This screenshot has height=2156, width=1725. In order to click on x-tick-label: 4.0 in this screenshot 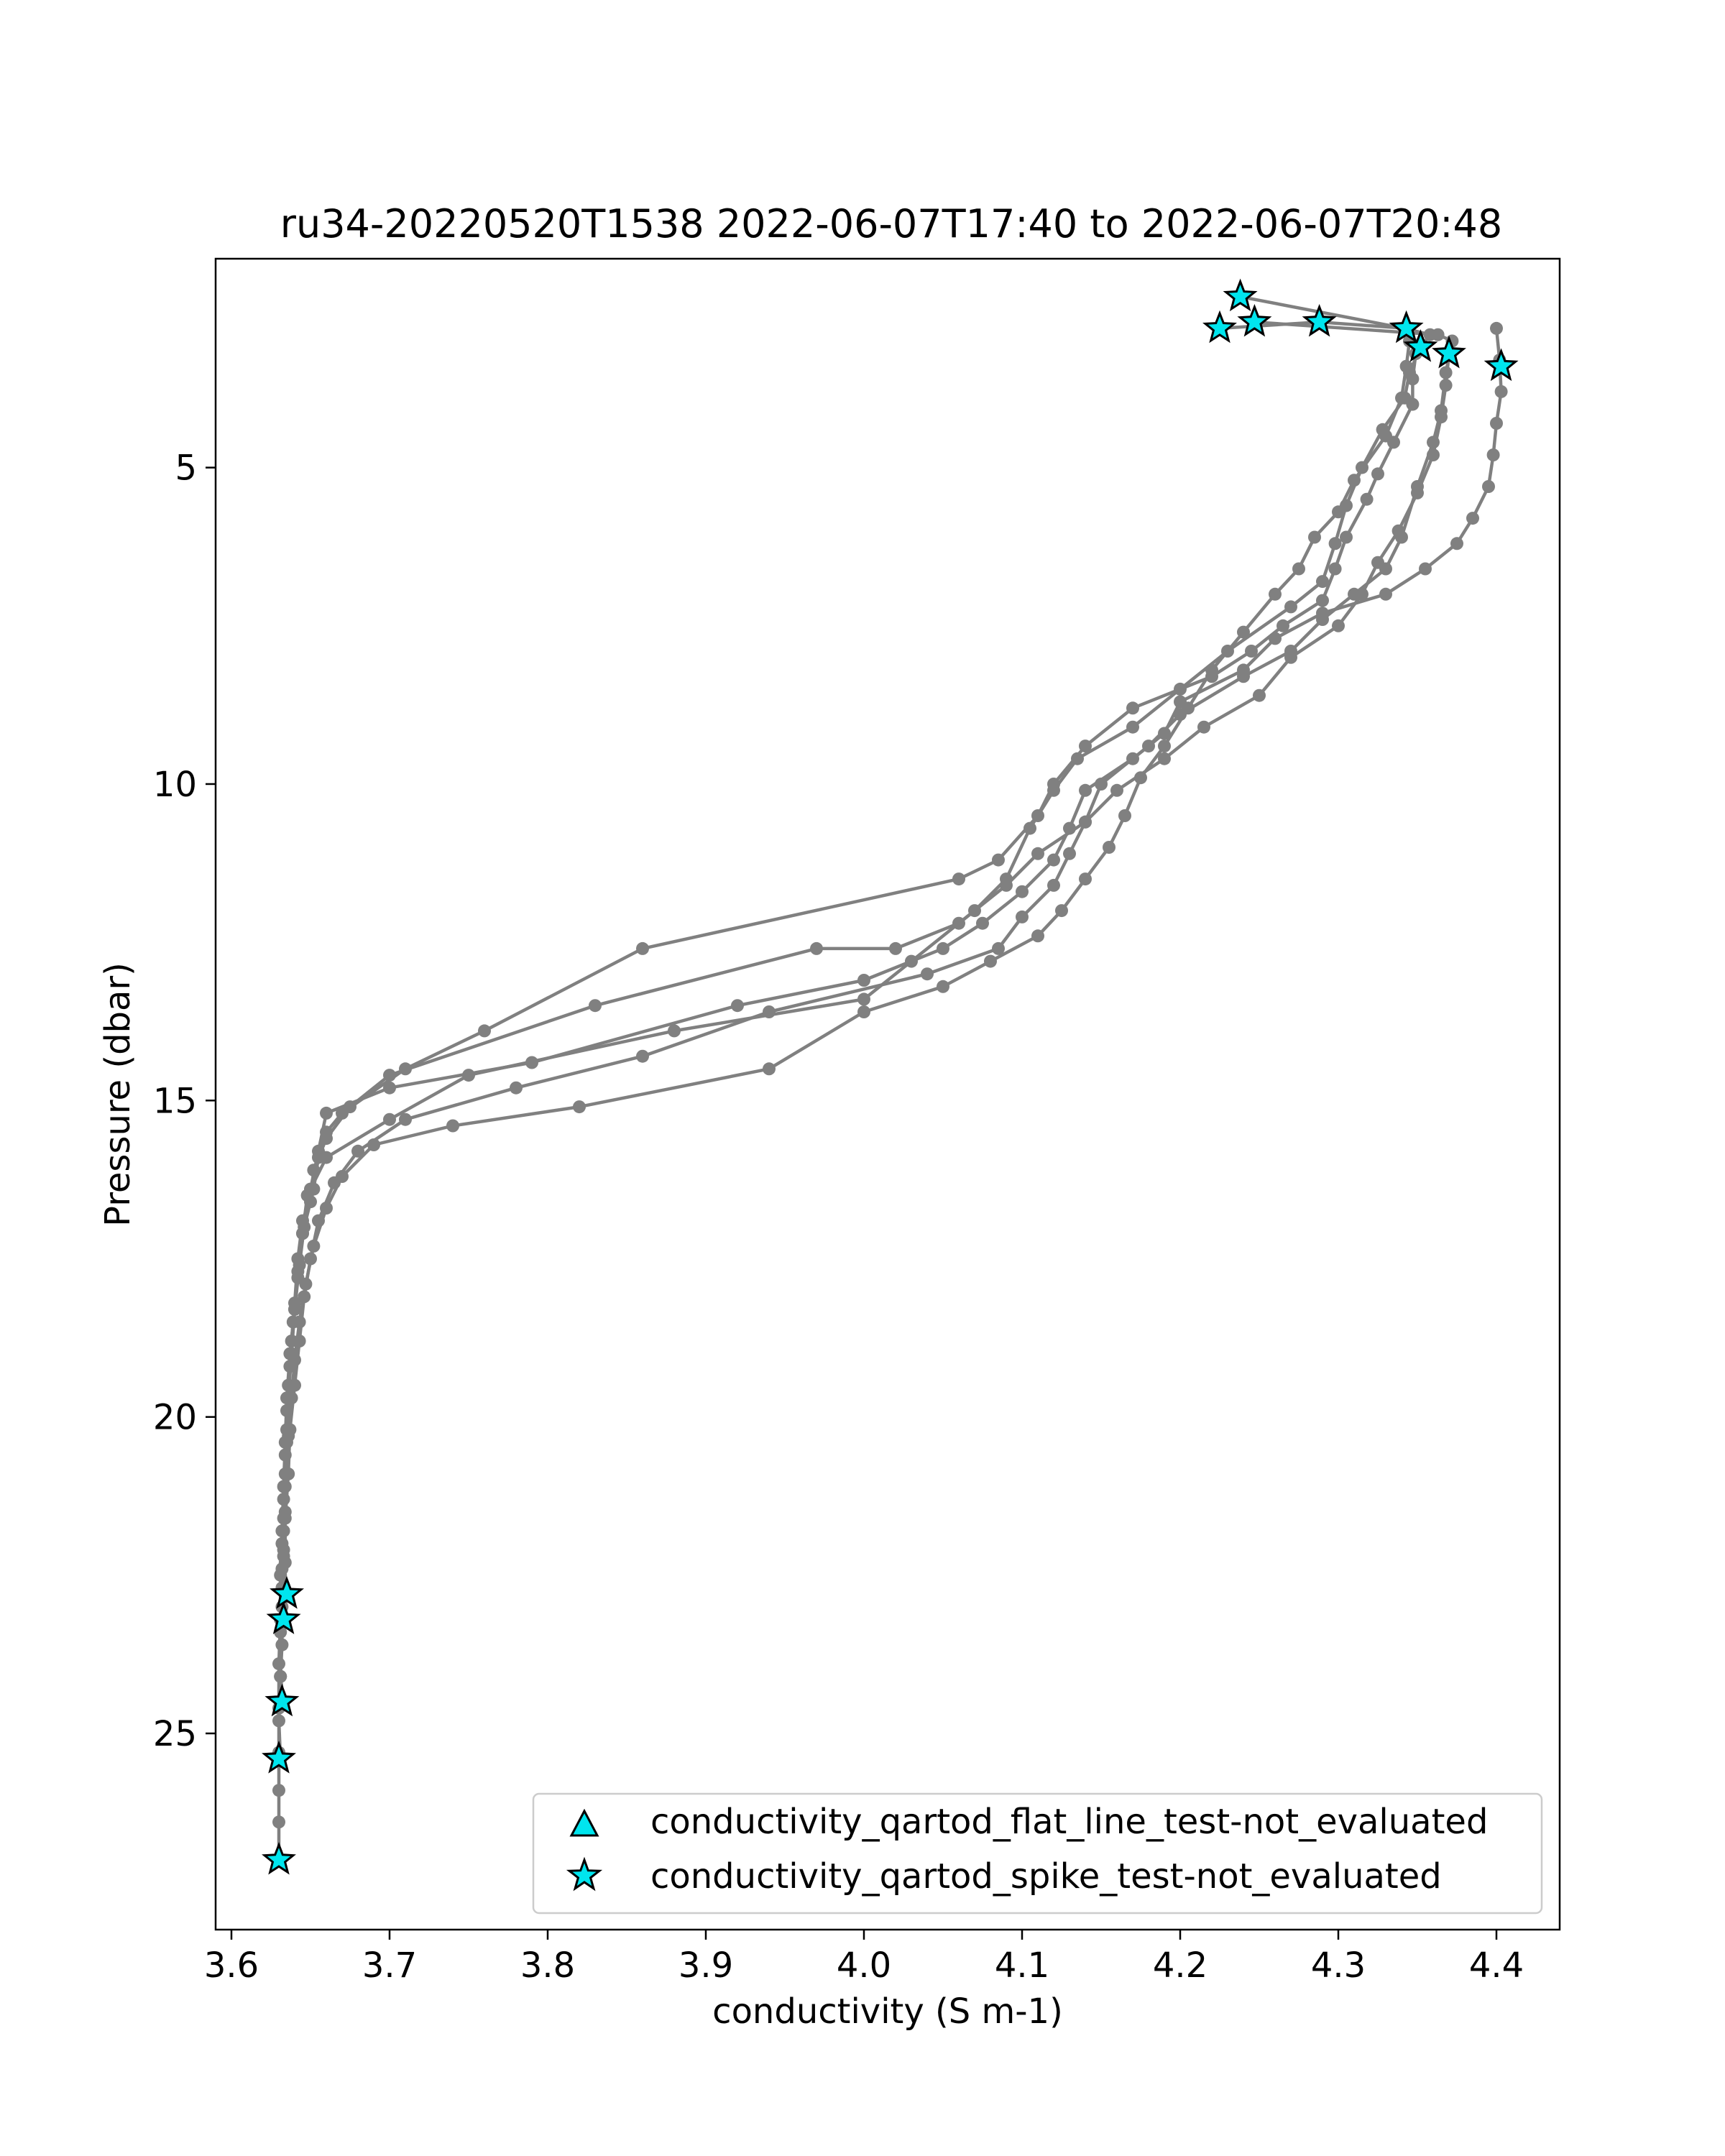, I will do `click(864, 1965)`.